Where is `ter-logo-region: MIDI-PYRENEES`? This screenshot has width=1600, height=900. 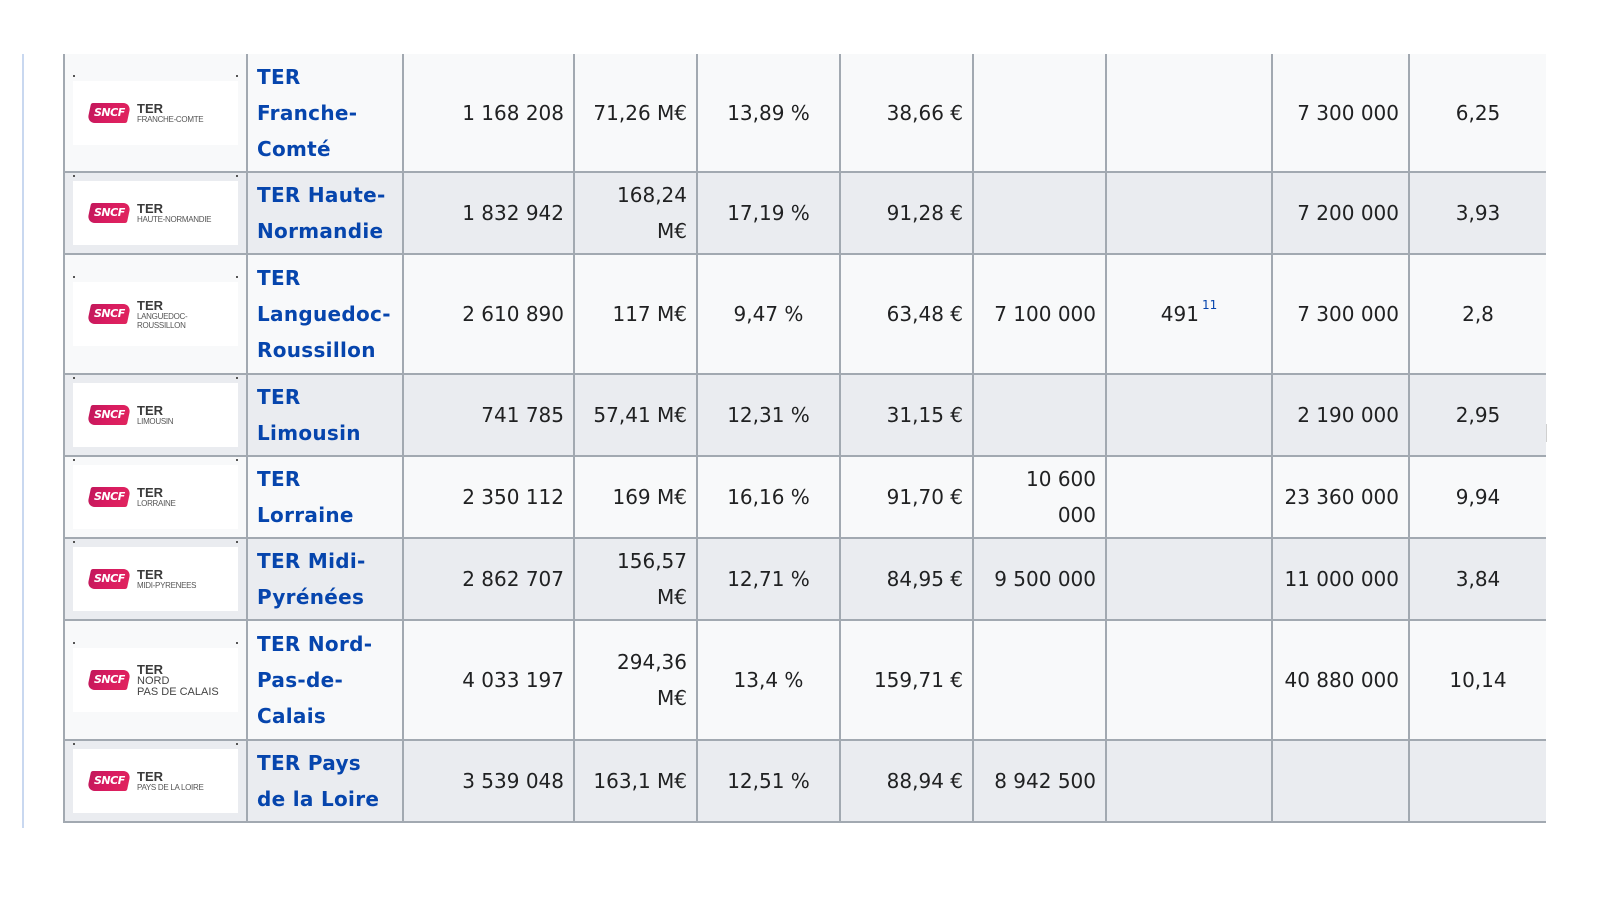
ter-logo-region: MIDI-PYRENEES is located at coordinates (167, 585).